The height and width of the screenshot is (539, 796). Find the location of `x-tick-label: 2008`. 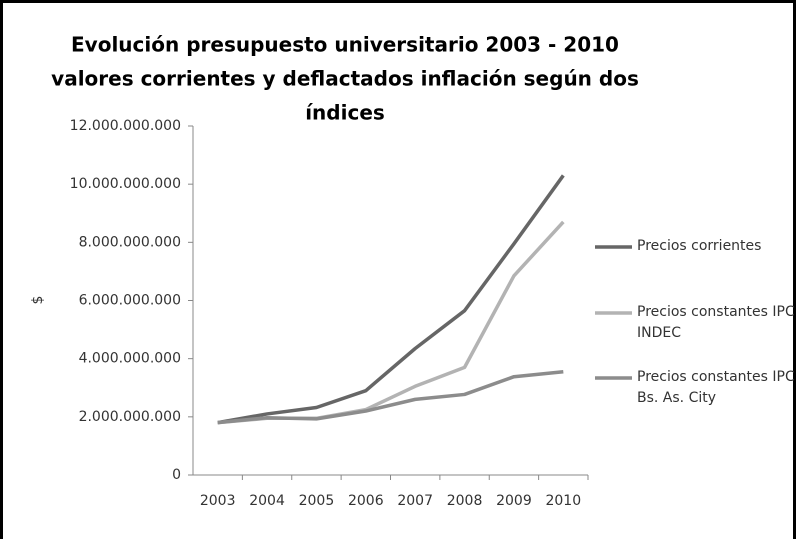

x-tick-label: 2008 is located at coordinates (465, 501).